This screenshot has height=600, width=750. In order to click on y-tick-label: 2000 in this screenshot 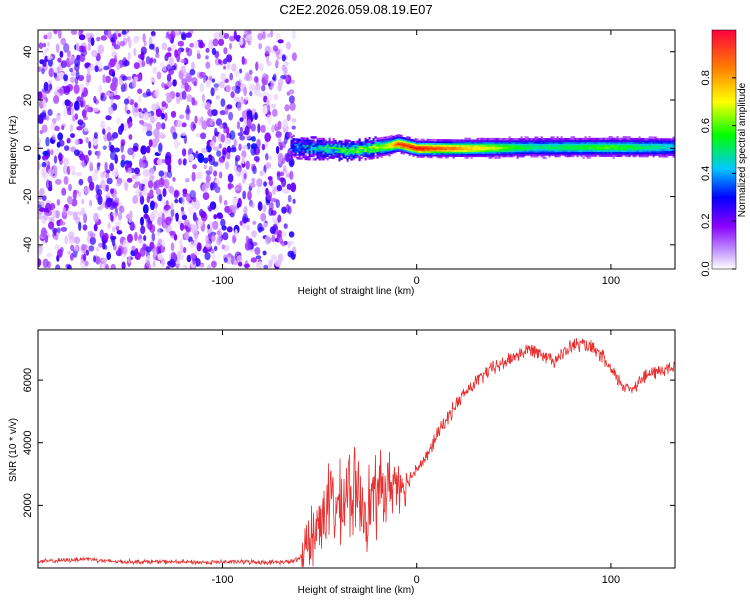, I will do `click(28, 505)`.